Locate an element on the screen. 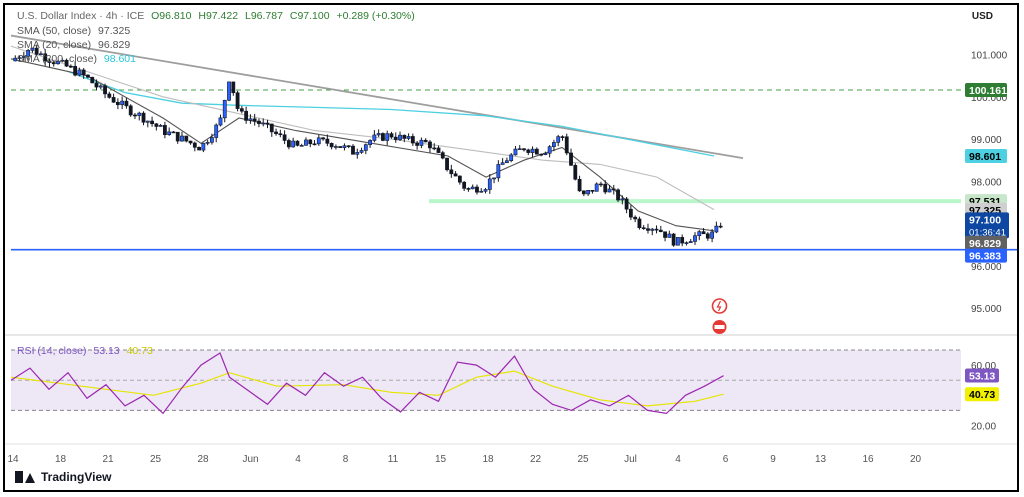 The width and height of the screenshot is (1024, 497). time-tick-label: 20 is located at coordinates (916, 459).